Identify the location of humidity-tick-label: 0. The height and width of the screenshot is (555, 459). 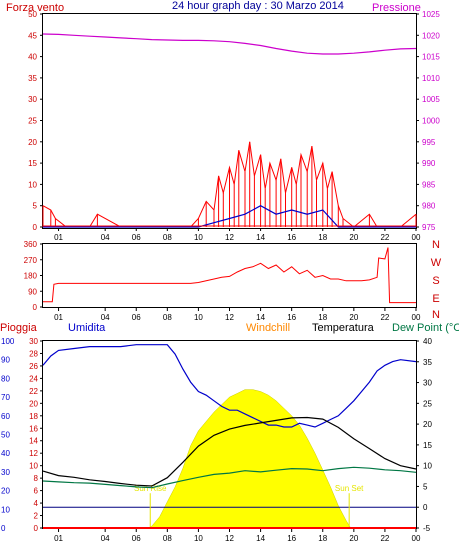
(3, 528).